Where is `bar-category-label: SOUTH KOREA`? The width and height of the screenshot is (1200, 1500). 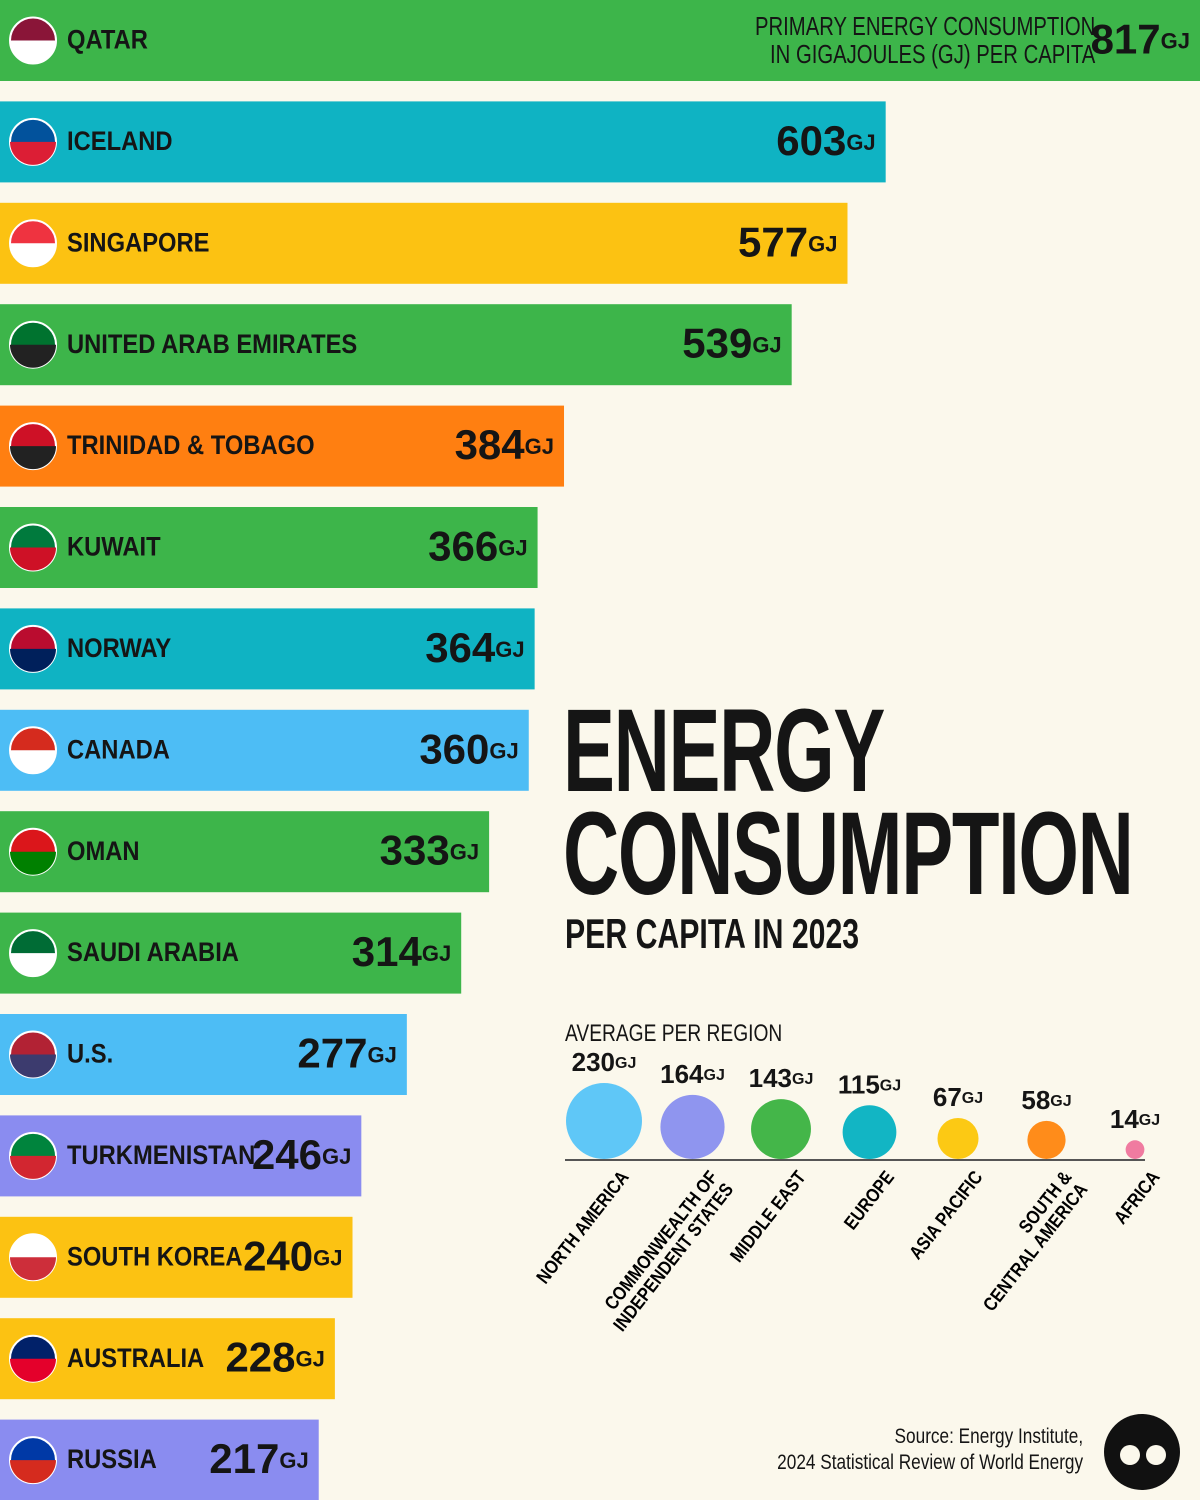 bar-category-label: SOUTH KOREA is located at coordinates (155, 1257).